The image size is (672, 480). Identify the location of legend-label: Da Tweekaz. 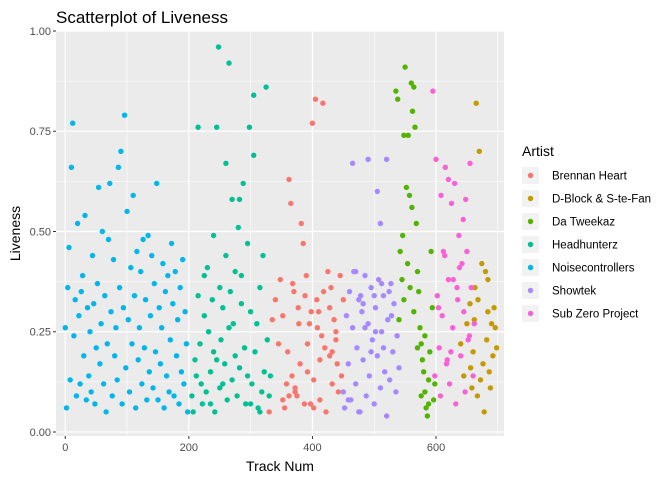
(583, 223).